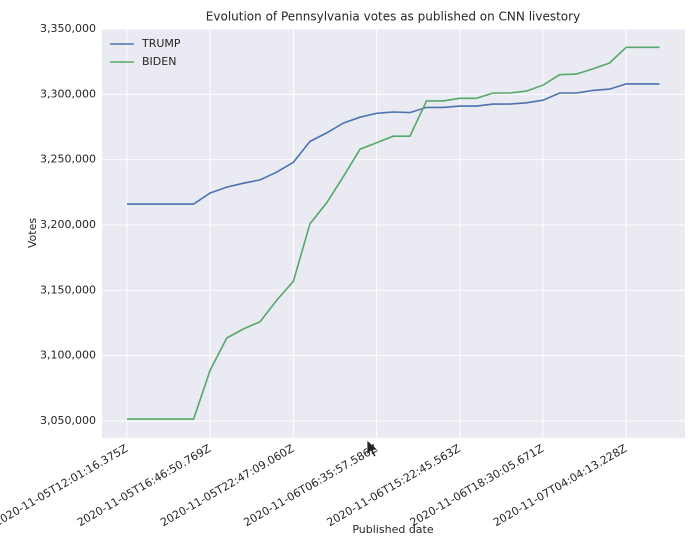  Describe the element at coordinates (68, 224) in the screenshot. I see `y-tick-label: 3,200,000` at that location.